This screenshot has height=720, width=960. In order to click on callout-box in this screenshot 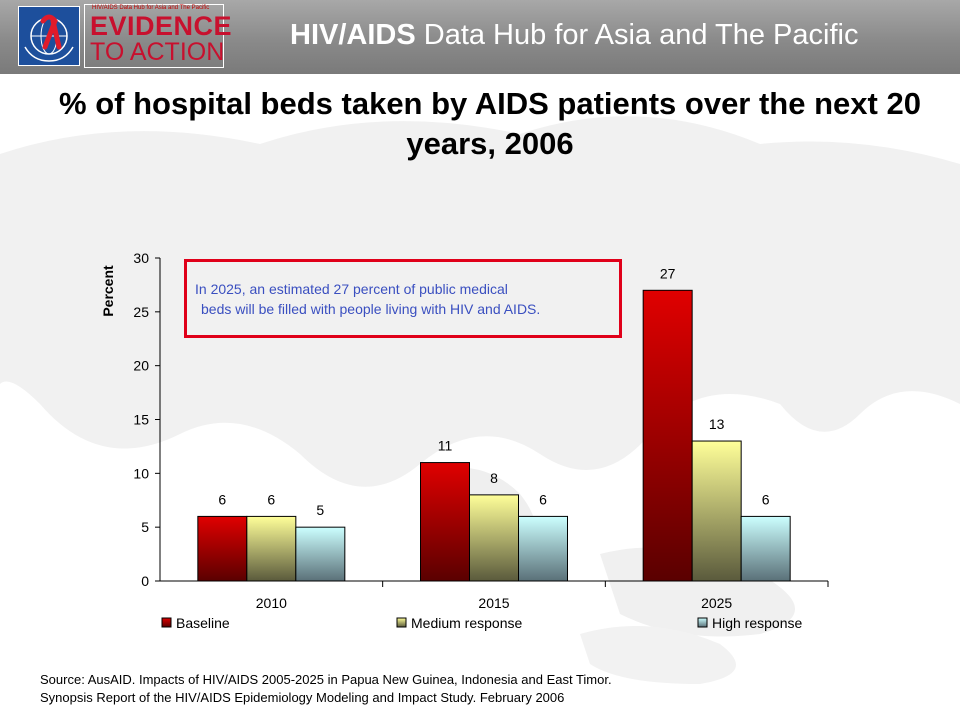, I will do `click(403, 298)`.